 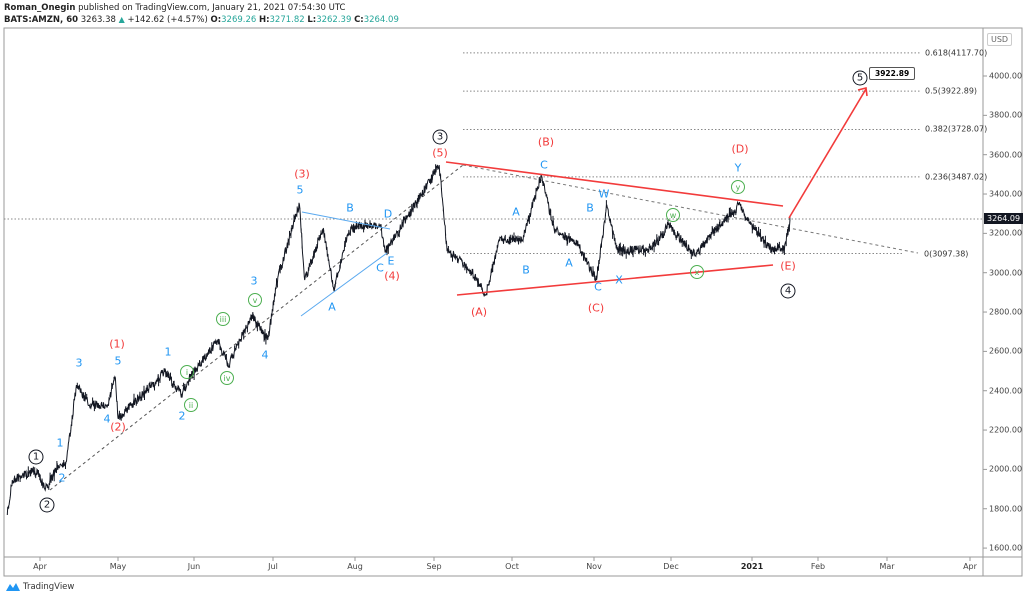 What do you see at coordinates (434, 566) in the screenshot?
I see `time-tick-label: Sep` at bounding box center [434, 566].